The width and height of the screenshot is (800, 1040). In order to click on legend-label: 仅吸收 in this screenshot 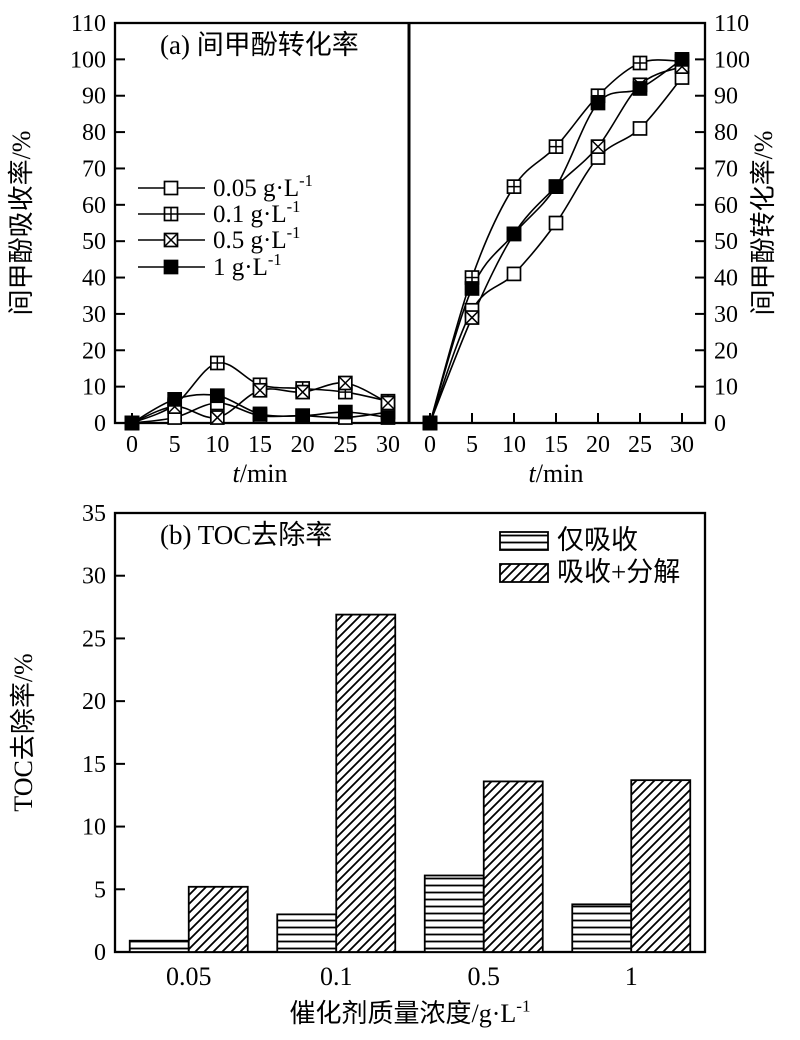, I will do `click(597, 540)`.